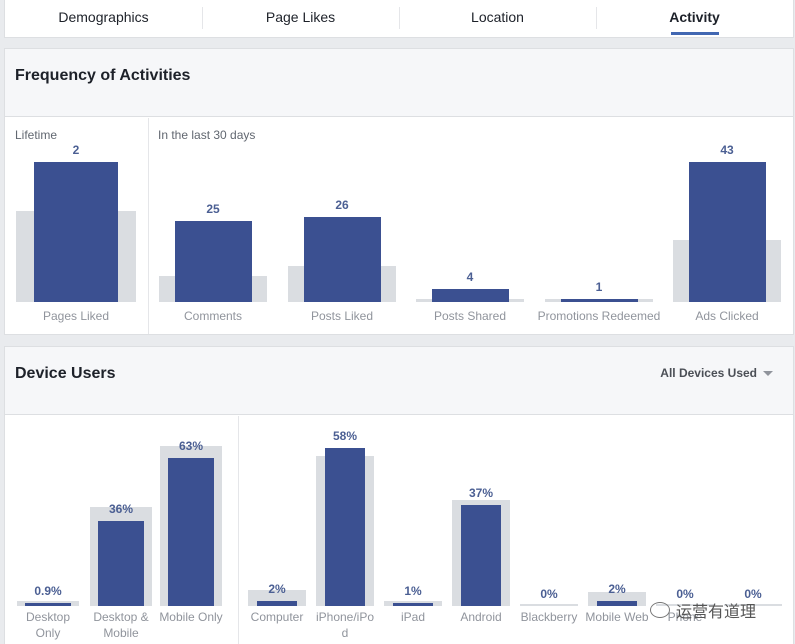 The image size is (795, 644). What do you see at coordinates (685, 594) in the screenshot?
I see `value-label-phone: 0%` at bounding box center [685, 594].